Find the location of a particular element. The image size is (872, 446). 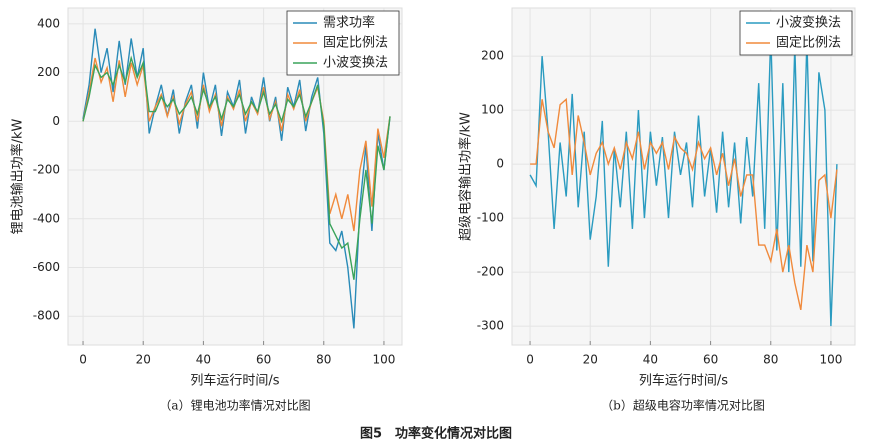

figure-caption: 图5 功率变化情况对比图 is located at coordinates (436, 434).